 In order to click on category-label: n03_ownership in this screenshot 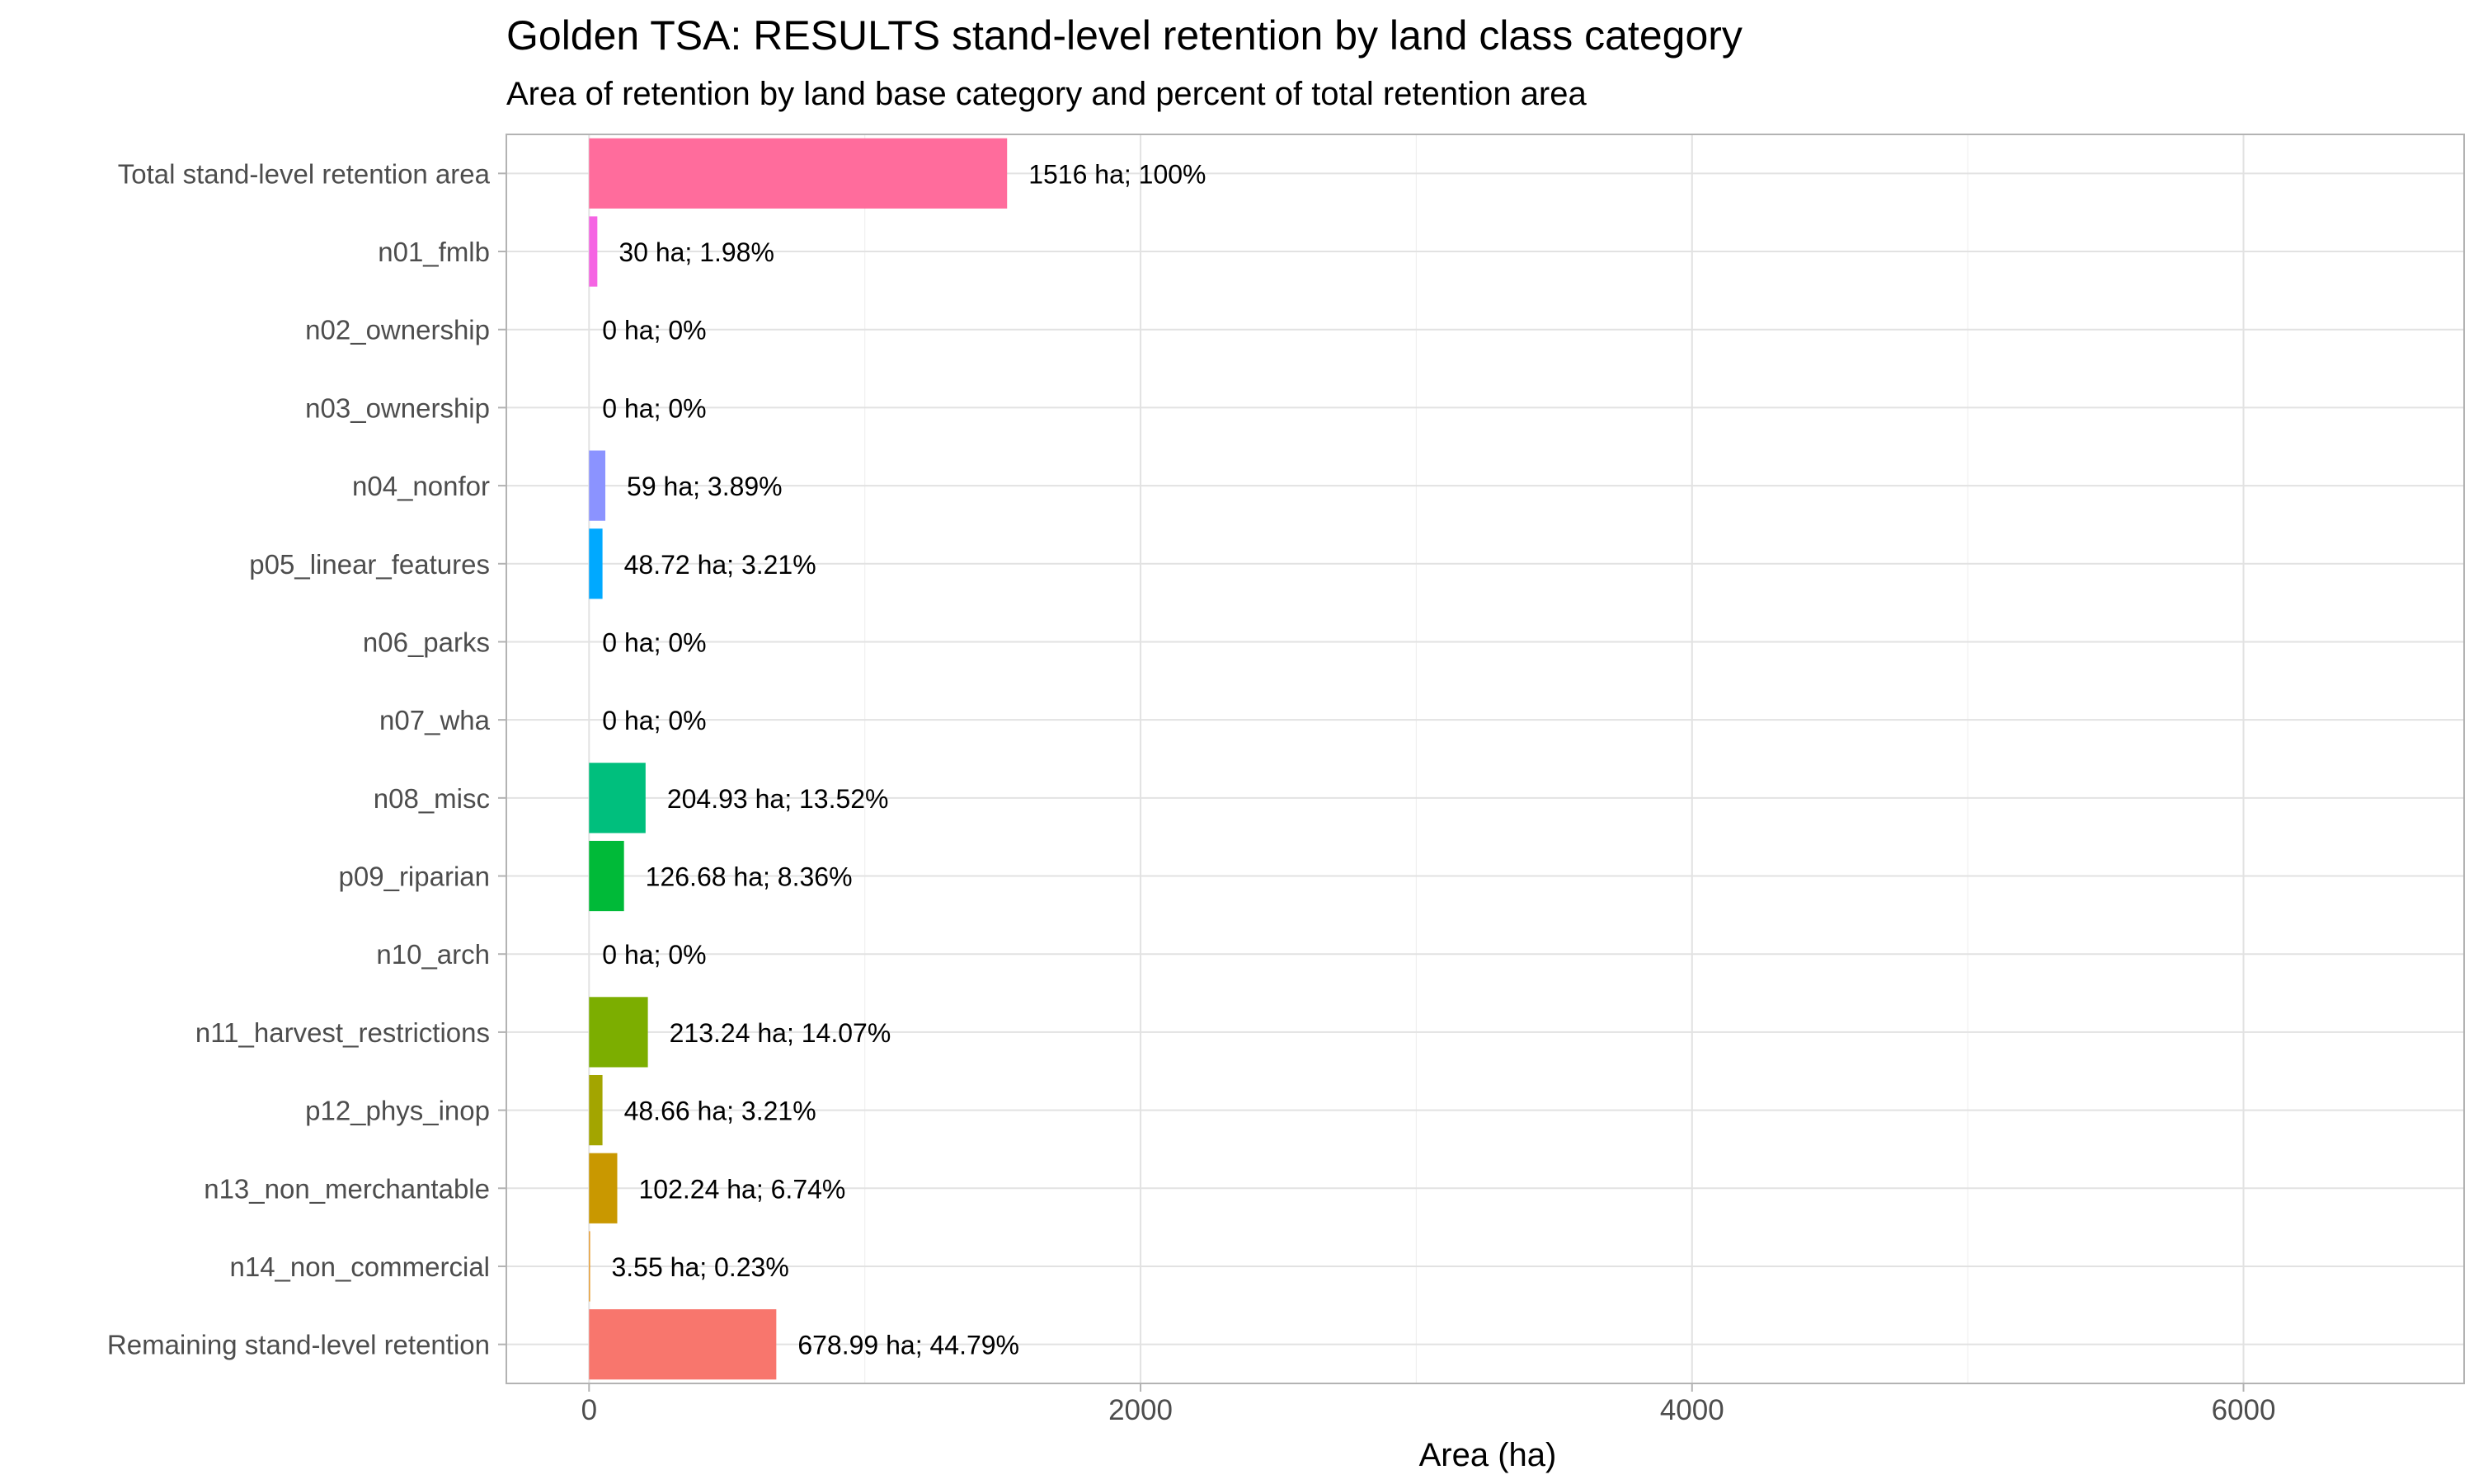, I will do `click(397, 407)`.